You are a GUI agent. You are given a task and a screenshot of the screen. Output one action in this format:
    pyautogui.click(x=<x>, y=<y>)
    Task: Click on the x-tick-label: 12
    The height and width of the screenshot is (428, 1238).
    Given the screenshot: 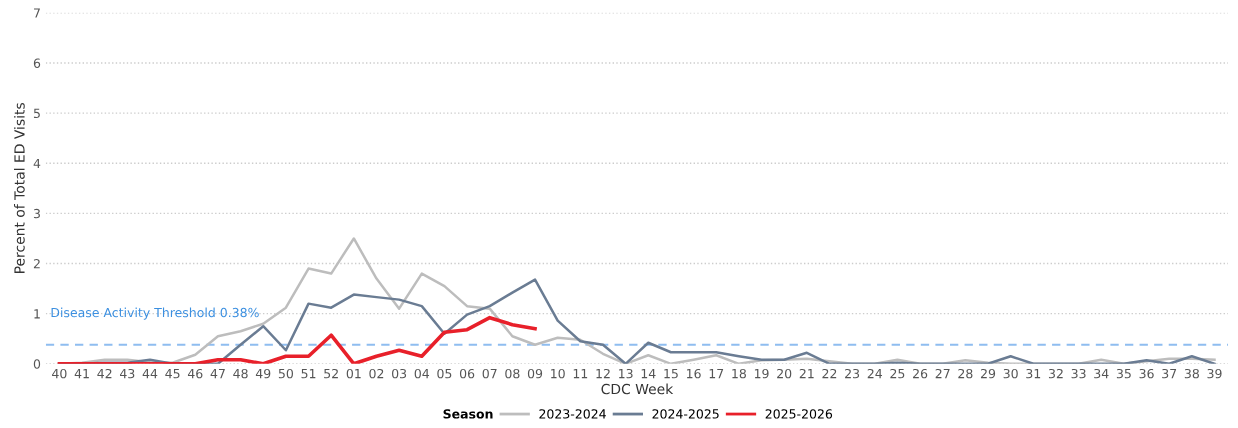 What is the action you would take?
    pyautogui.click(x=603, y=373)
    